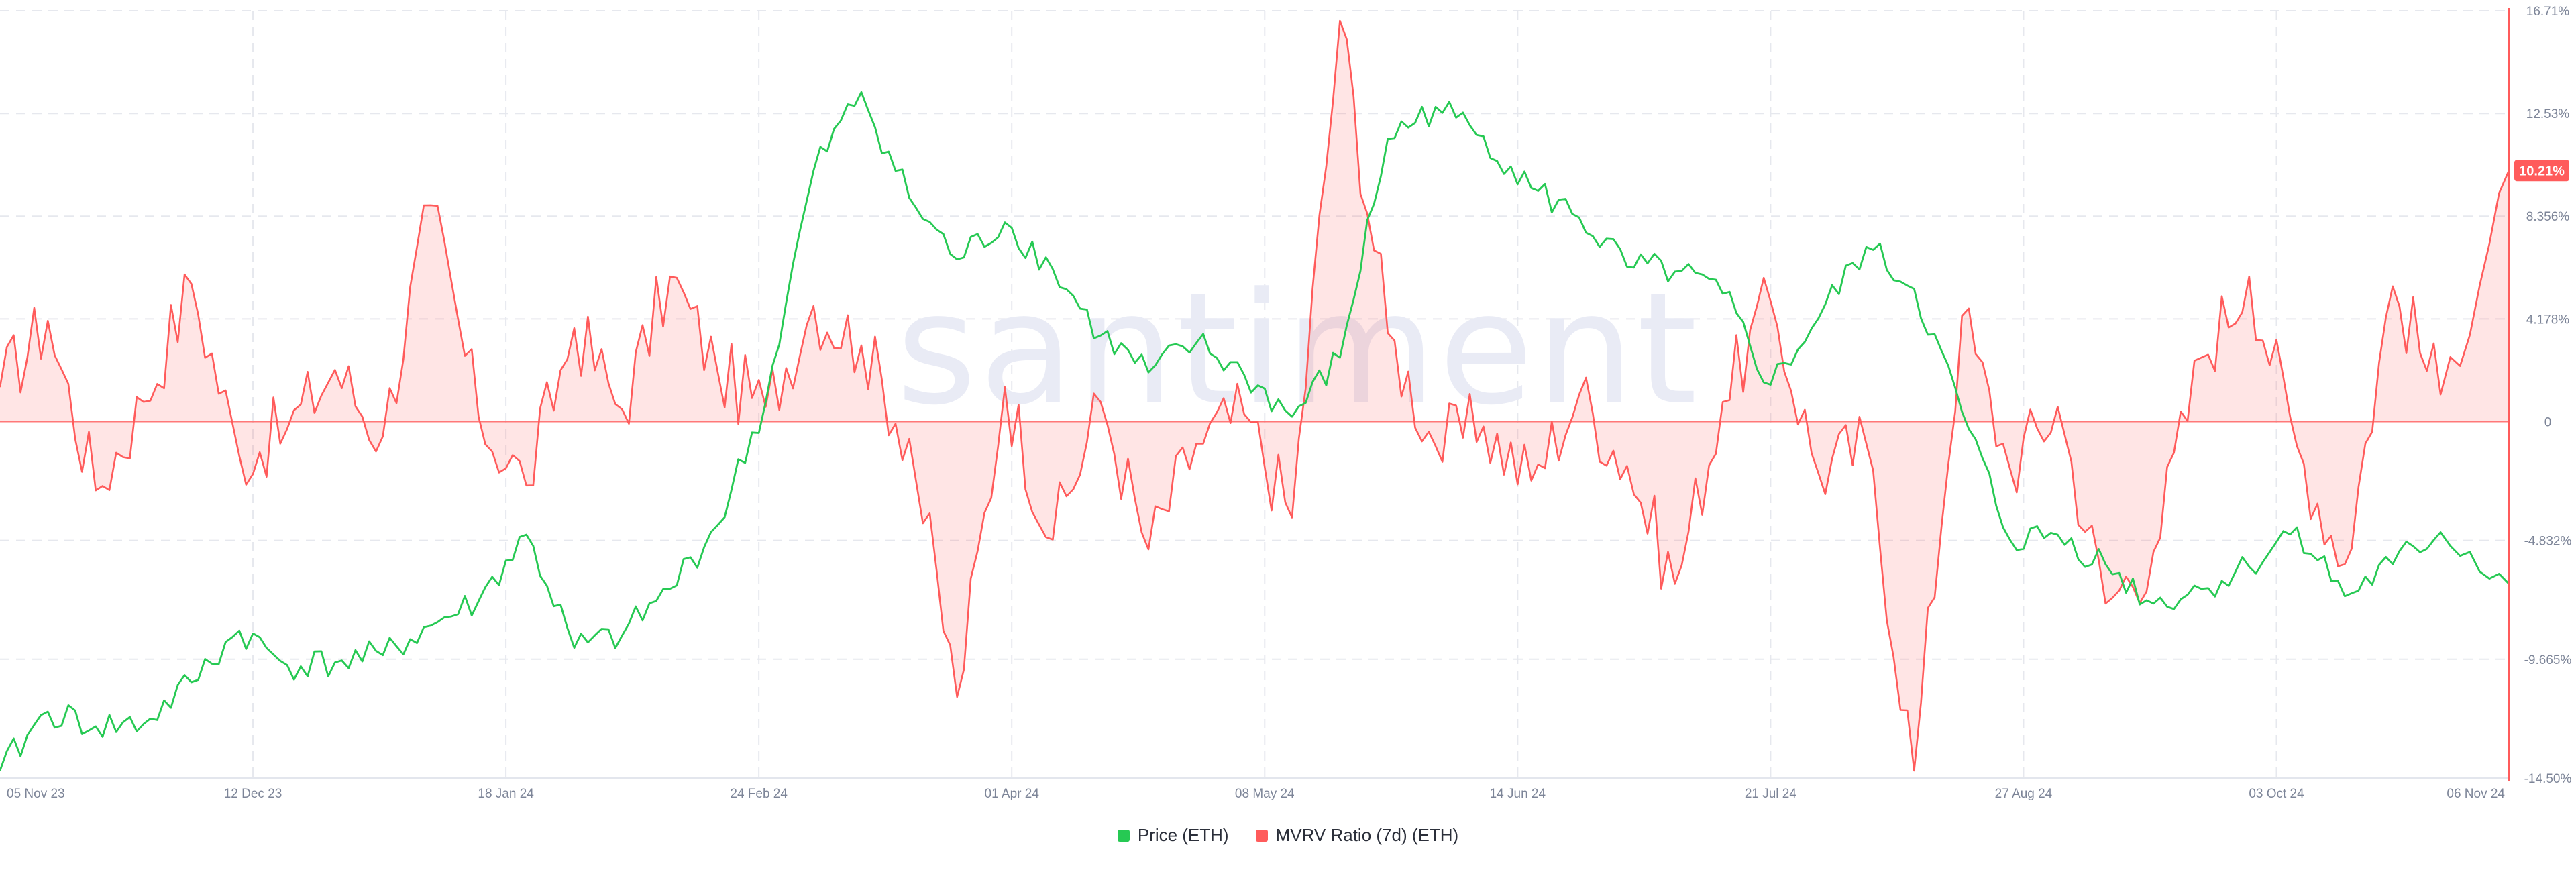  I want to click on price-swatch, so click(1123, 836).